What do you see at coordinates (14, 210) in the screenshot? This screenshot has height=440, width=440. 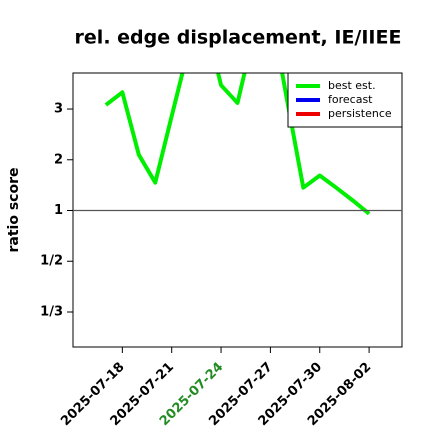 I see `y-axis-label: ratio score` at bounding box center [14, 210].